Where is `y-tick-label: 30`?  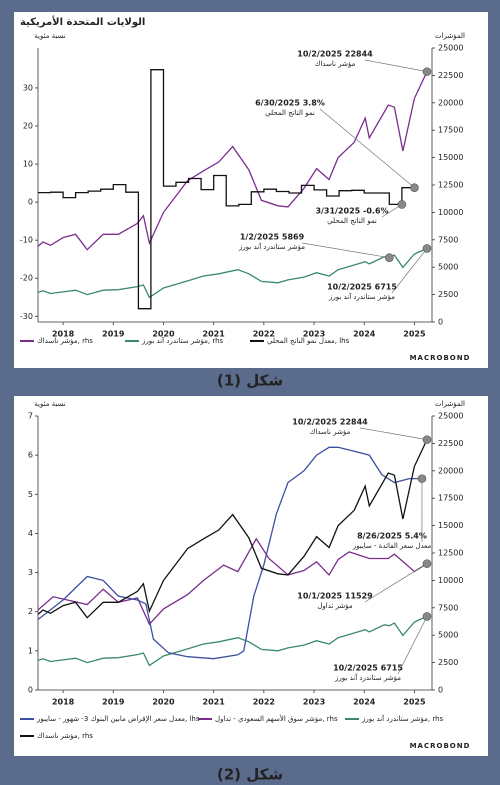
y-tick-label: 30 is located at coordinates (28, 87).